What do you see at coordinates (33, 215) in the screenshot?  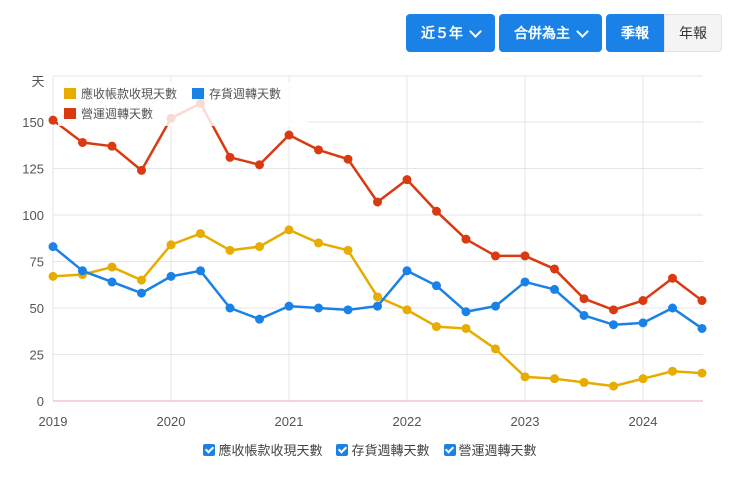 I see `y-tick-label: 100` at bounding box center [33, 215].